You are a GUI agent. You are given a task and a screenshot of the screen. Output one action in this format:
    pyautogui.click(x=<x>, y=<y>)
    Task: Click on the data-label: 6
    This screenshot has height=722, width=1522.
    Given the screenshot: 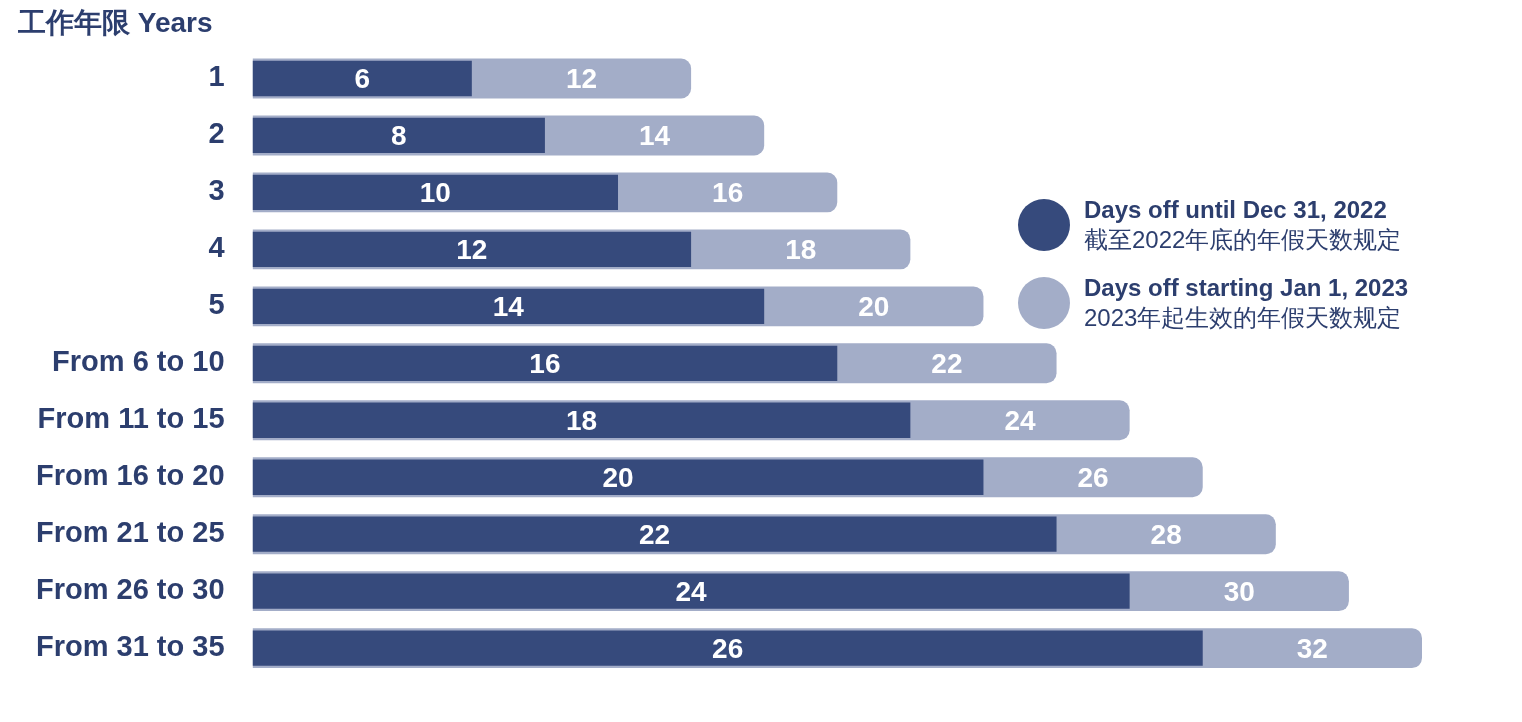 What is the action you would take?
    pyautogui.click(x=362, y=79)
    